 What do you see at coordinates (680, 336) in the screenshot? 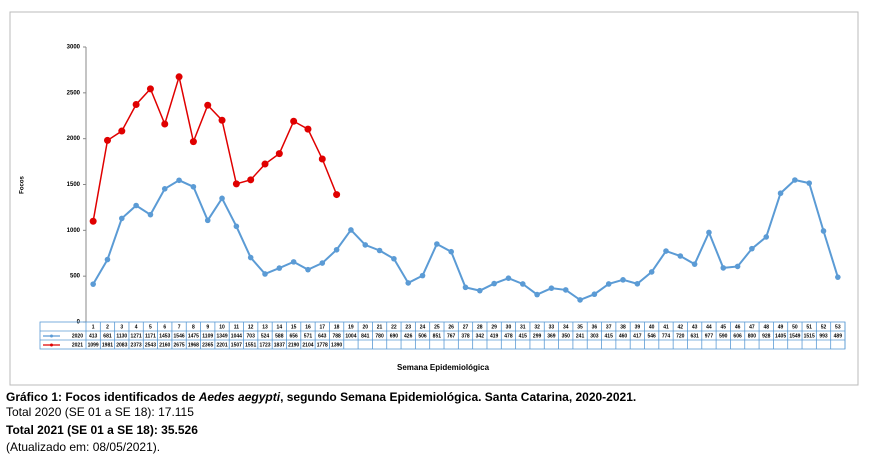
I see `table-value: 720` at bounding box center [680, 336].